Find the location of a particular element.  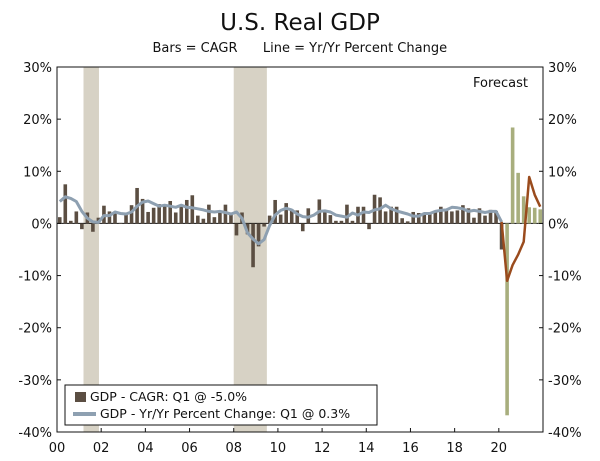

chart-subtitle-line: Line = Yr/Yr Percent Change is located at coordinates (355, 48).